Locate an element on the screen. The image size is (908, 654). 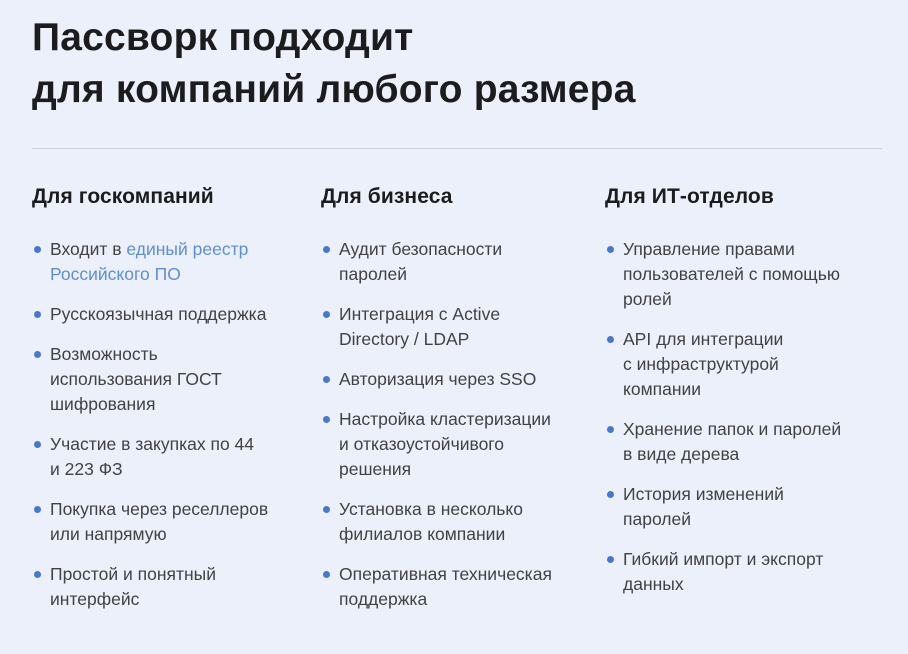
column-heading: Для госкомпаний is located at coordinates (123, 196).